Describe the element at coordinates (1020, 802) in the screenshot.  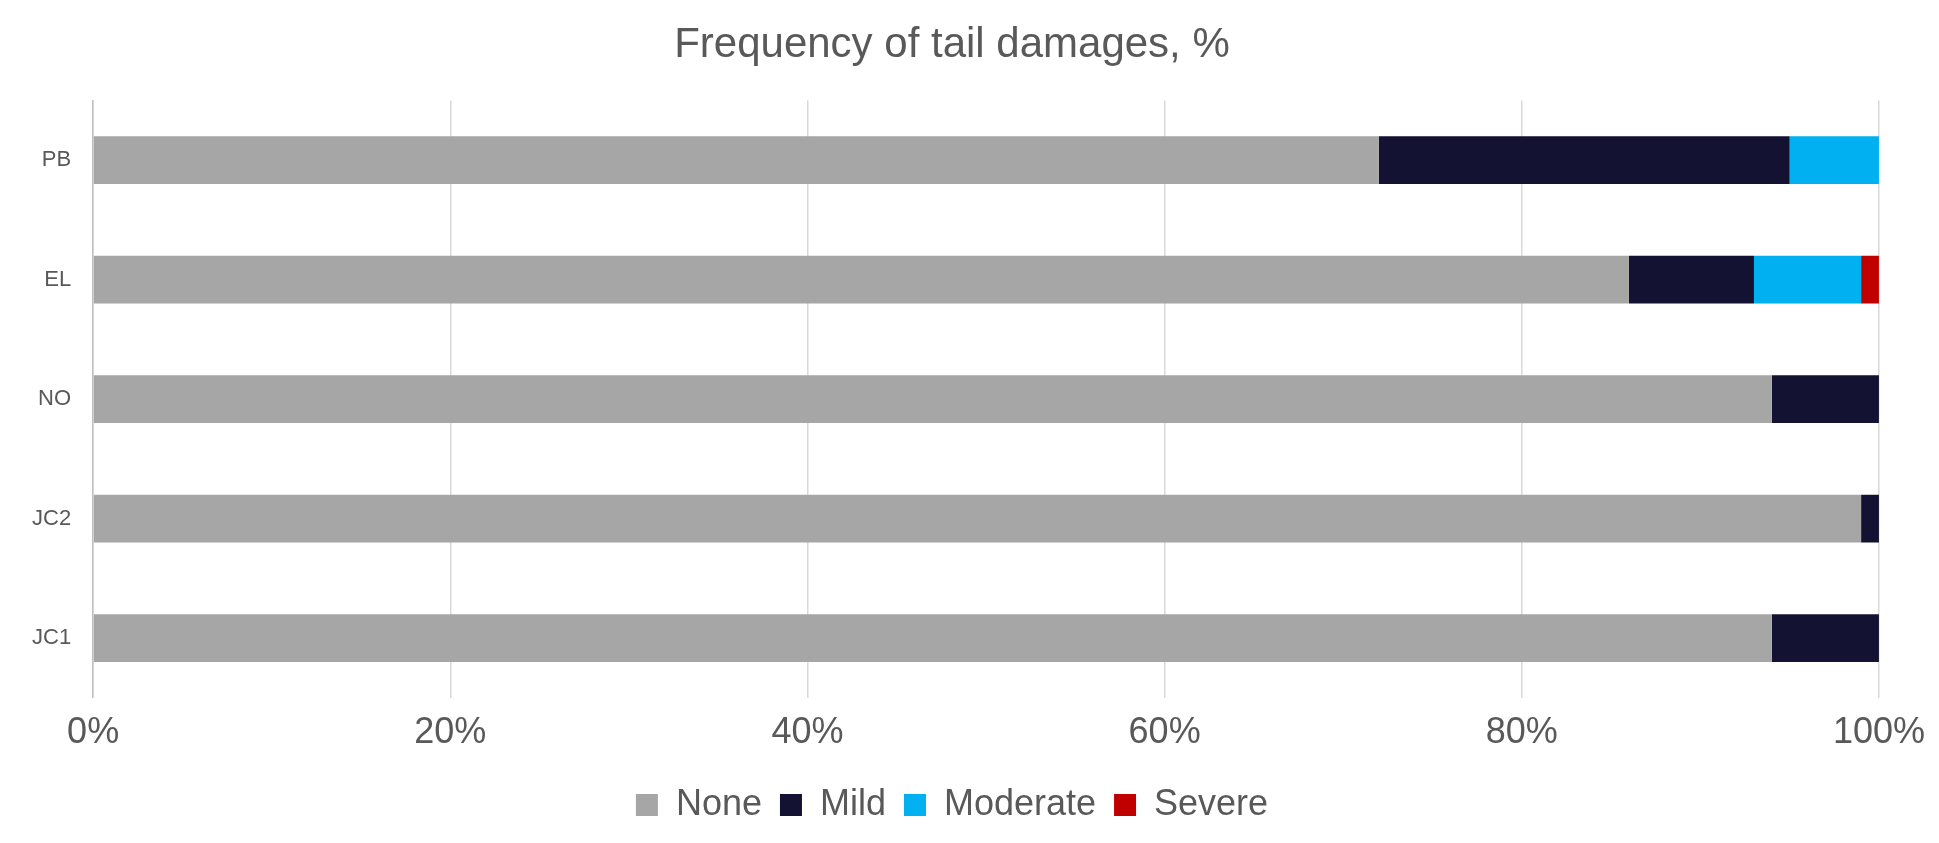
I see `legend-label: Moderate` at that location.